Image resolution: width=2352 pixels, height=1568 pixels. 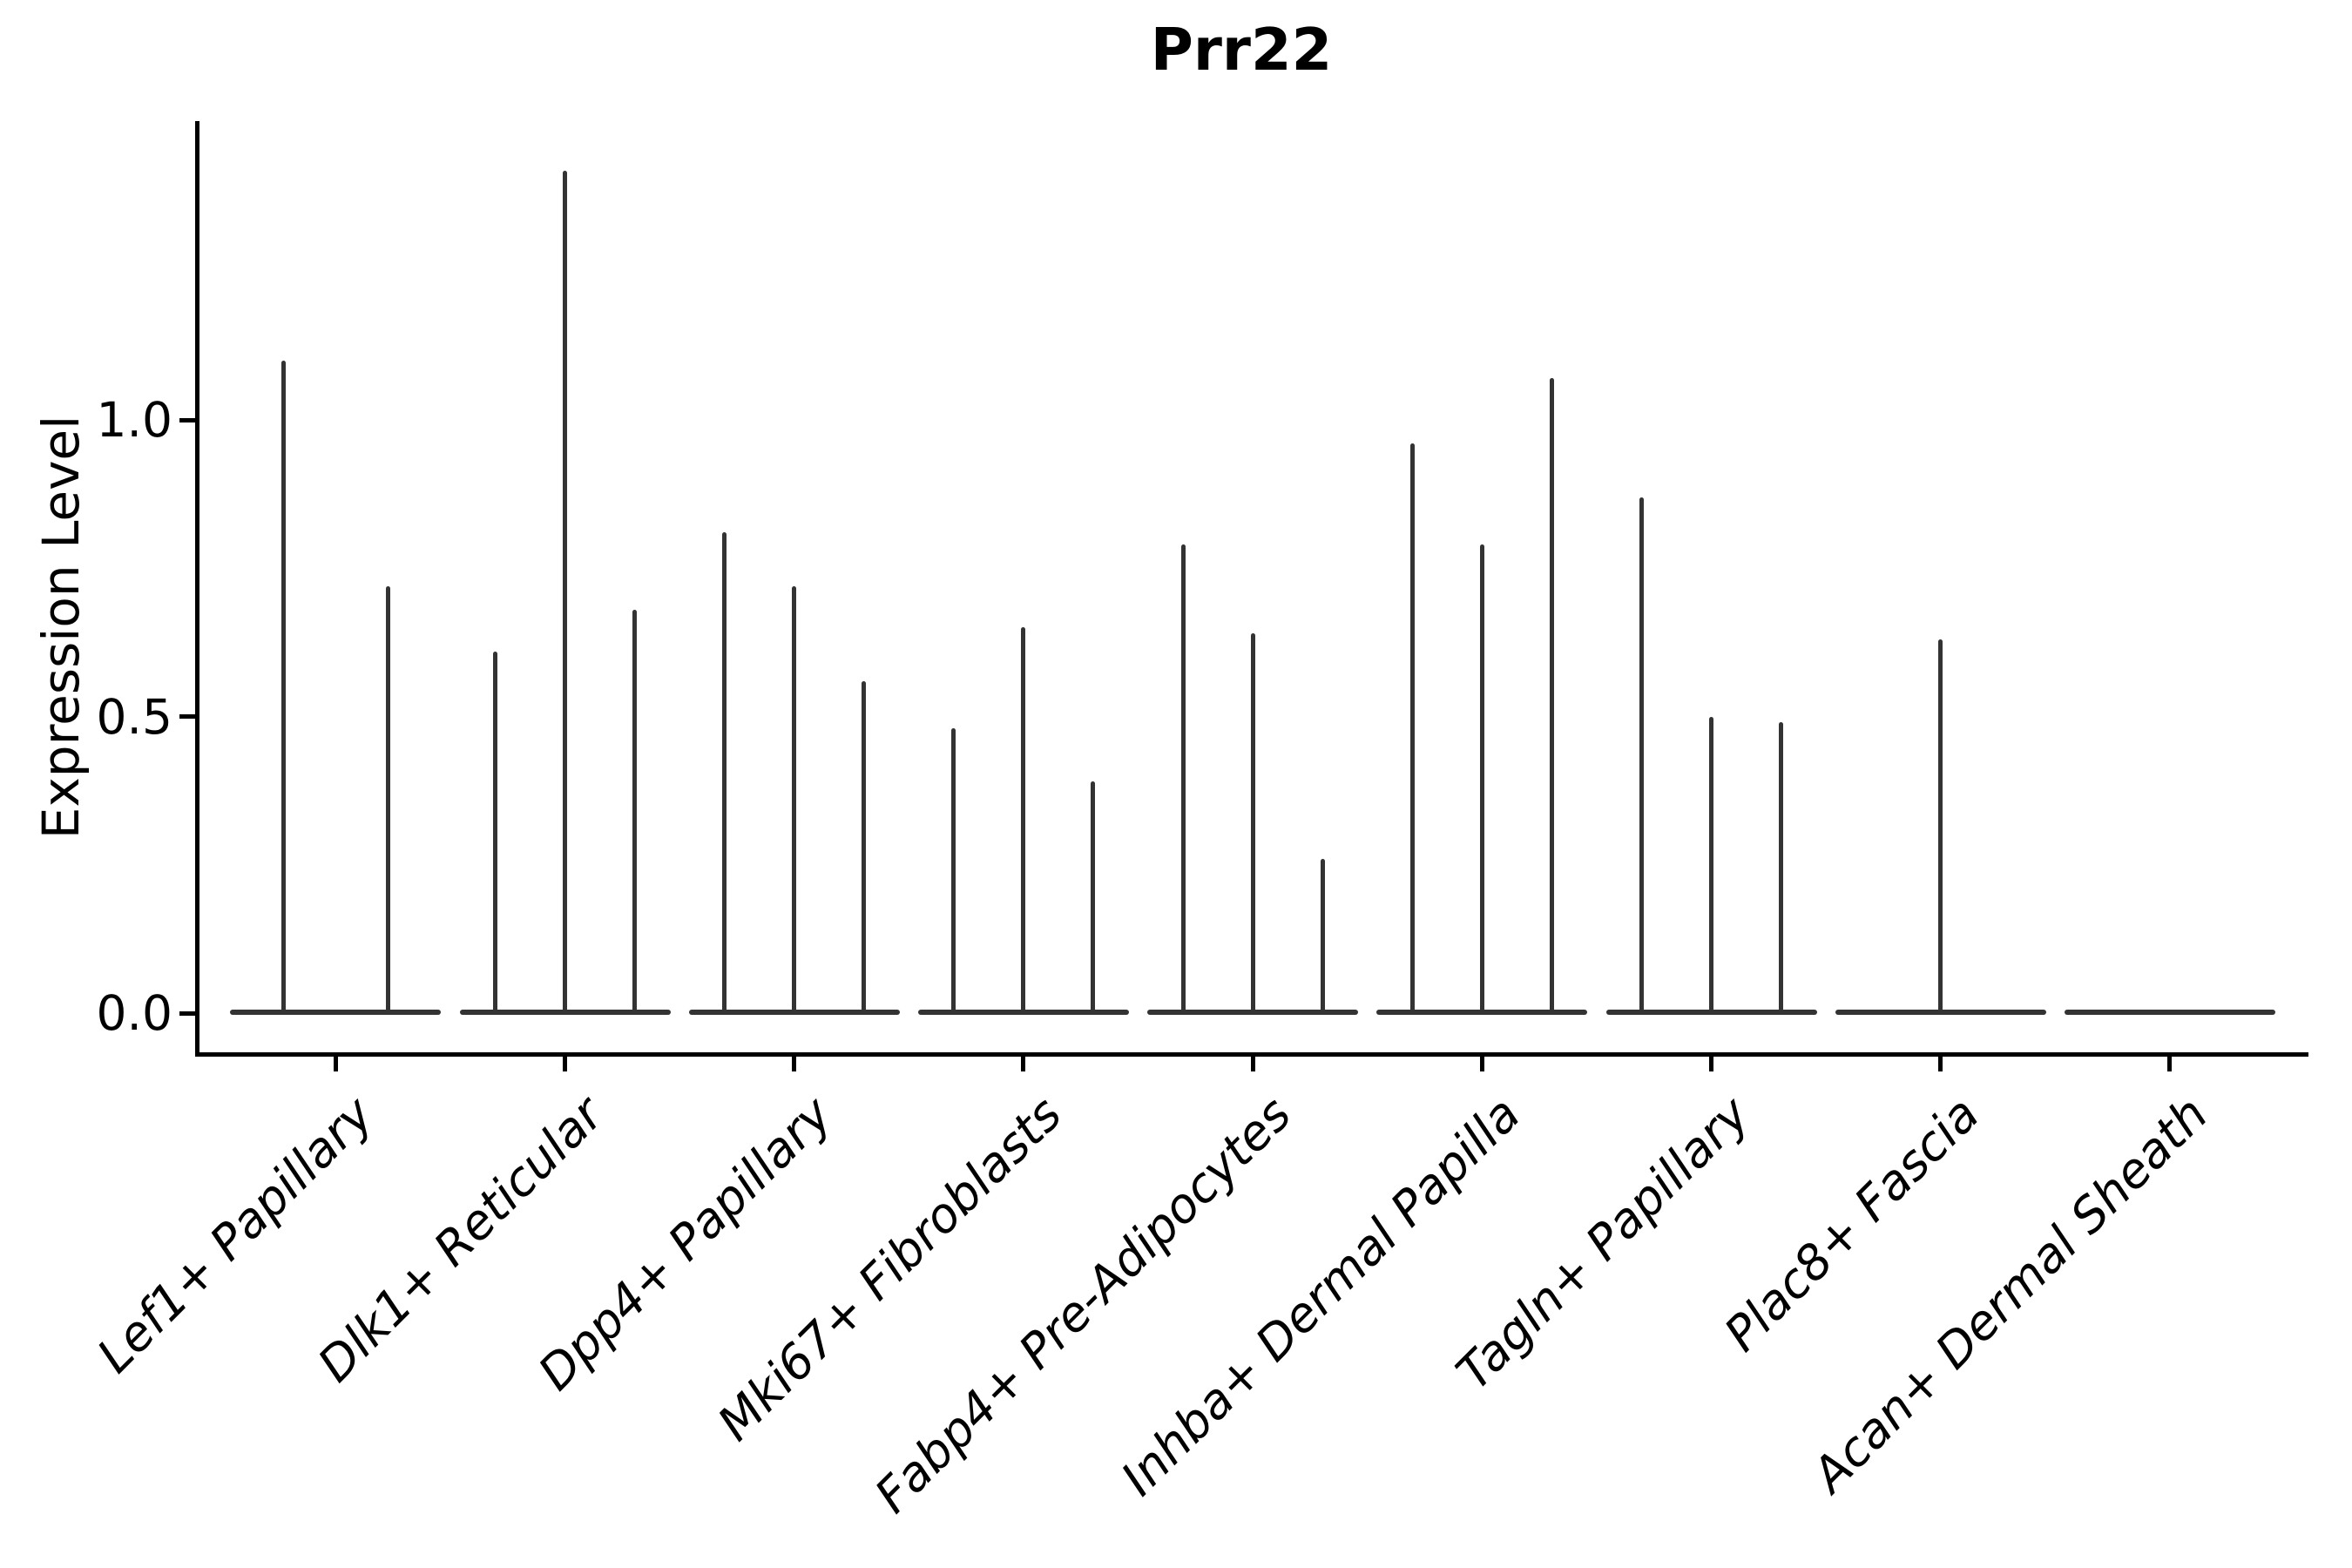 What do you see at coordinates (134, 1013) in the screenshot?
I see `y-axis-tick-label: 0.0` at bounding box center [134, 1013].